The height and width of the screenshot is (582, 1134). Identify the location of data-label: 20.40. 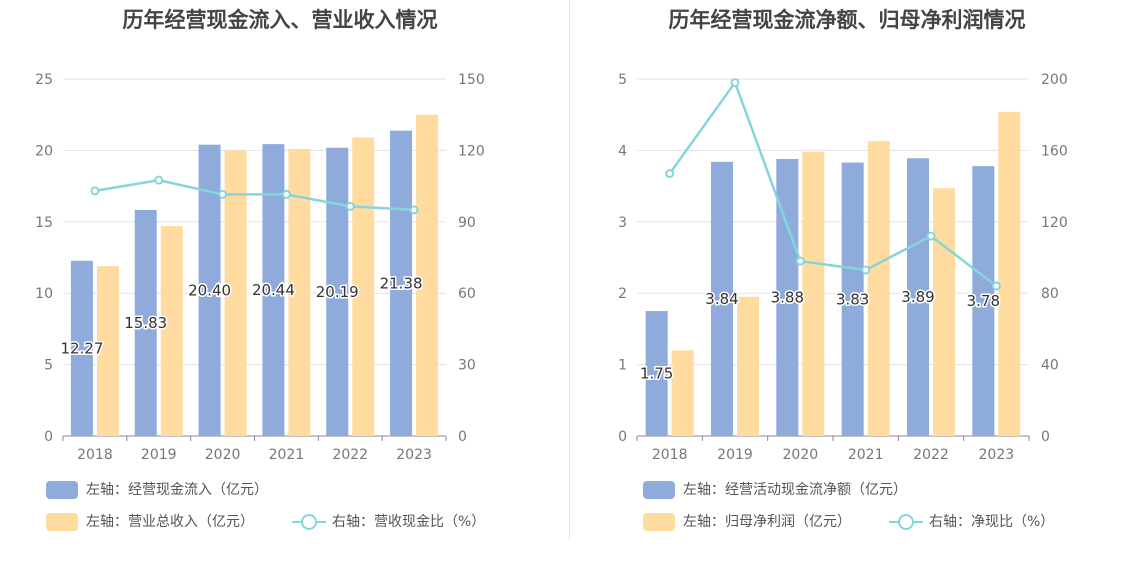
(209, 290).